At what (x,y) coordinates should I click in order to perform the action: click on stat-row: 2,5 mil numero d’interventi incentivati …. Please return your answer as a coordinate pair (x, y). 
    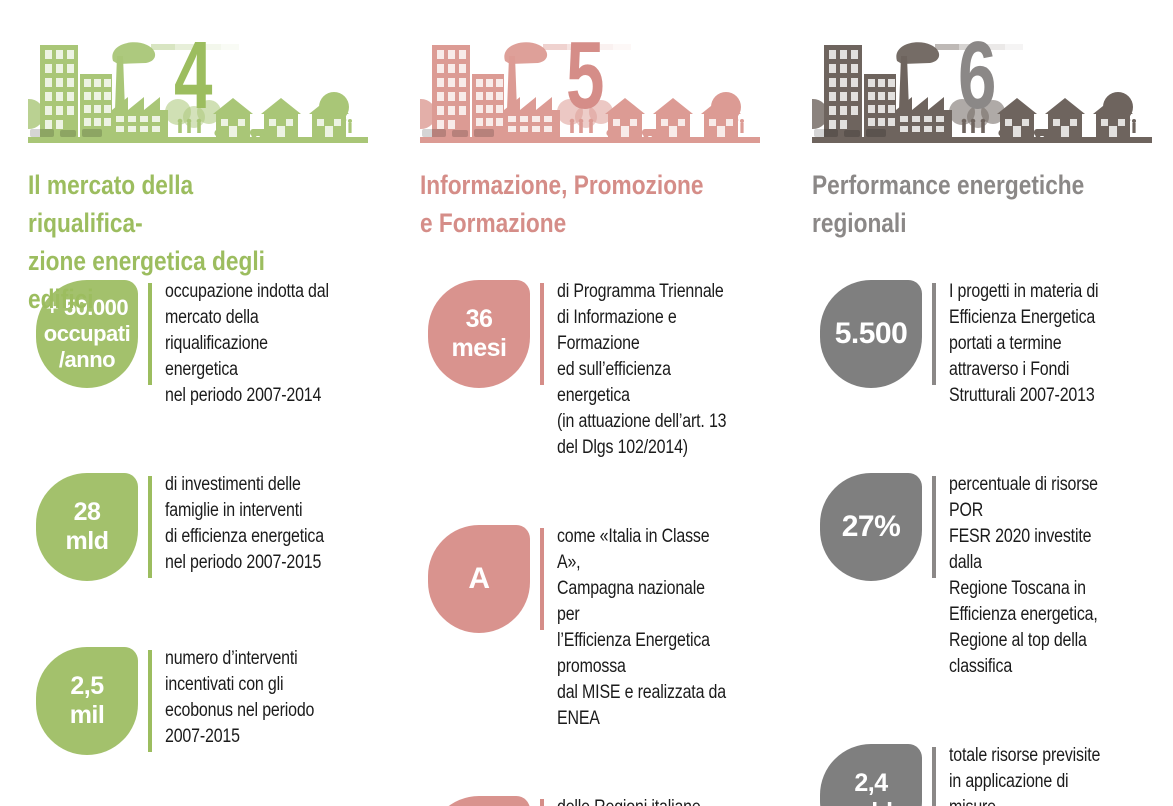
    Looking at the image, I should click on (198, 702).